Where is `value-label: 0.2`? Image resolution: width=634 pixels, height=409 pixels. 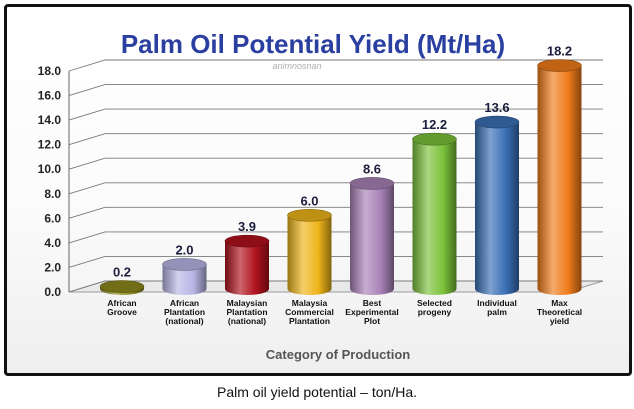 value-label: 0.2 is located at coordinates (122, 272).